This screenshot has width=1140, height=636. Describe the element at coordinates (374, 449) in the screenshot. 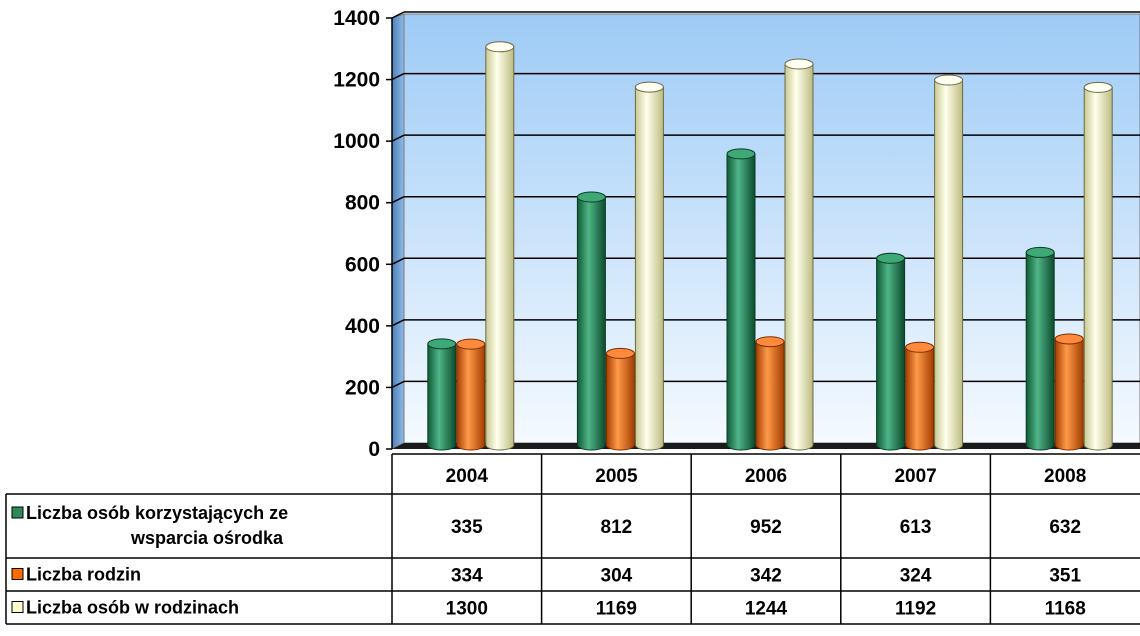

I see `y-tick-label-0: 0` at that location.